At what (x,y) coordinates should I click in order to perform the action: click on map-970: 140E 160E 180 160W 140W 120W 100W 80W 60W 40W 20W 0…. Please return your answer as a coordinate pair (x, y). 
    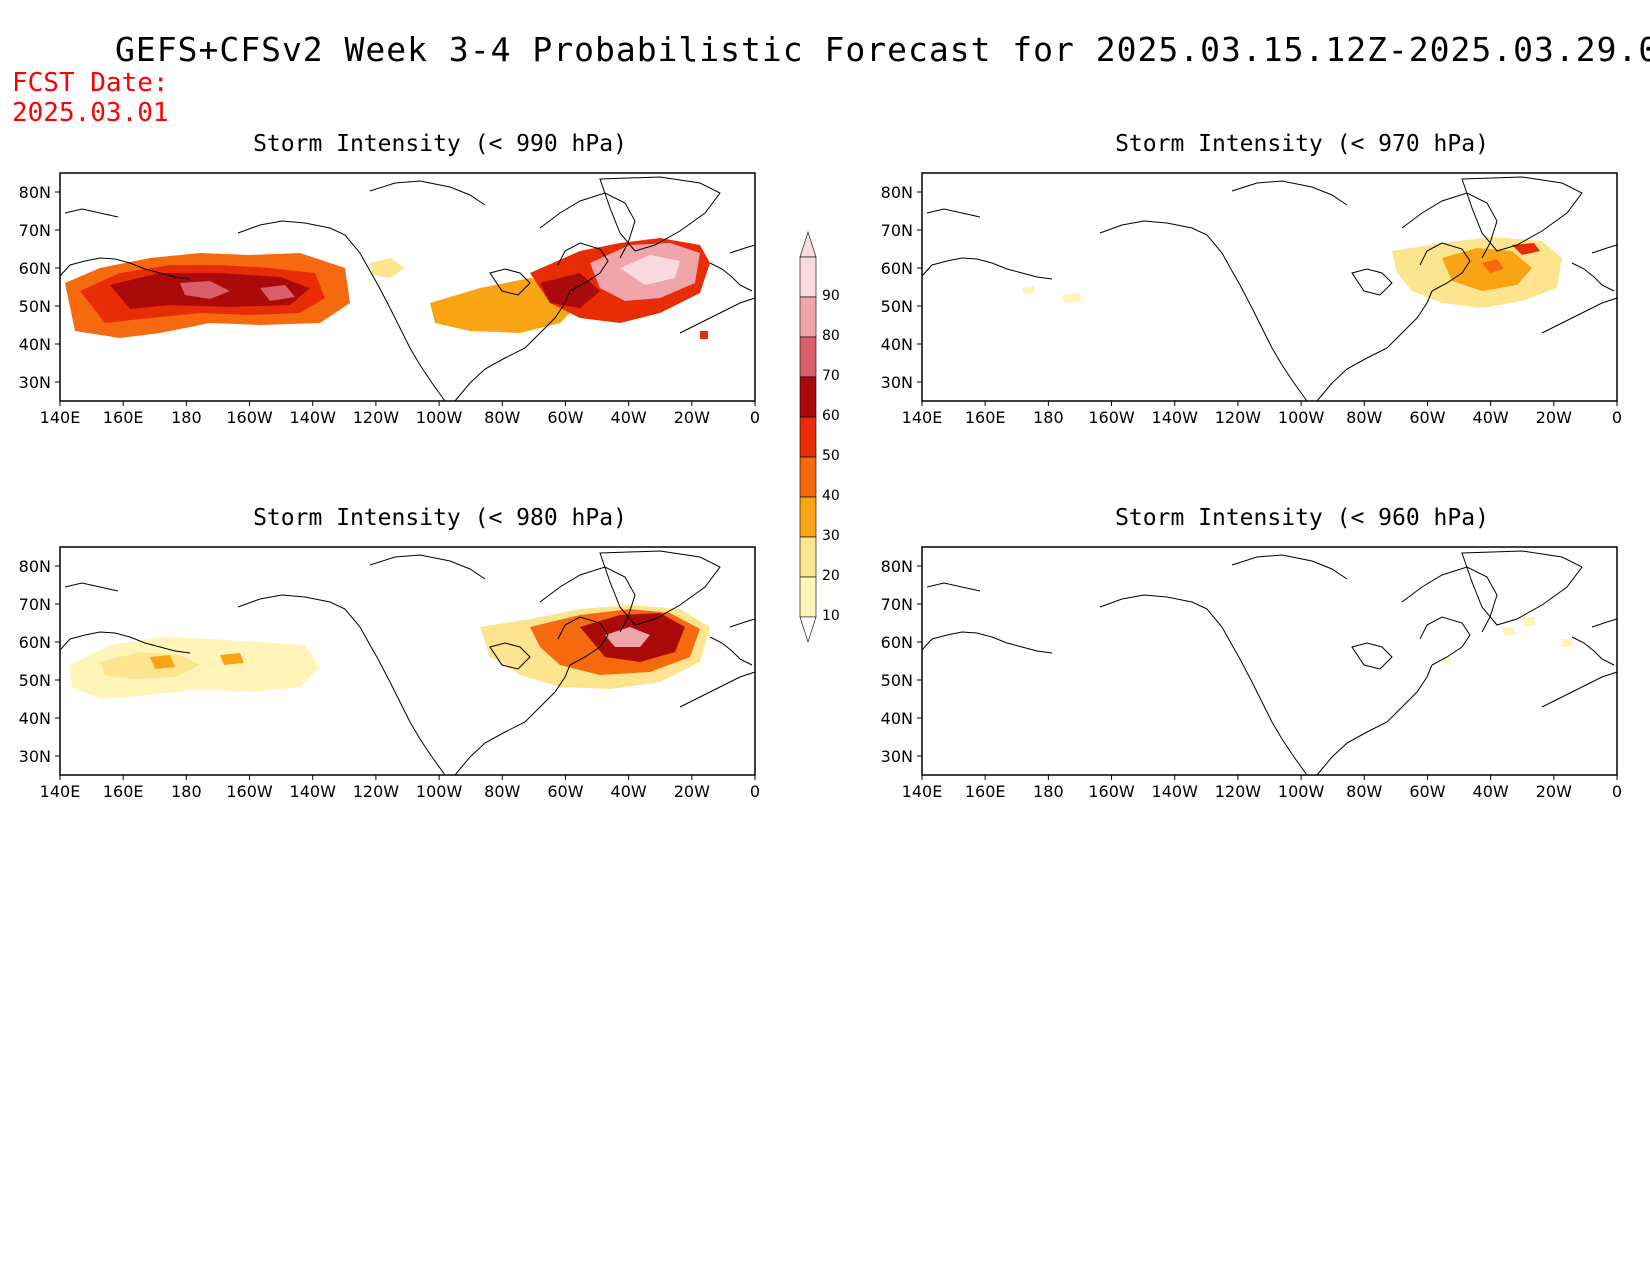
    Looking at the image, I should click on (1251, 299).